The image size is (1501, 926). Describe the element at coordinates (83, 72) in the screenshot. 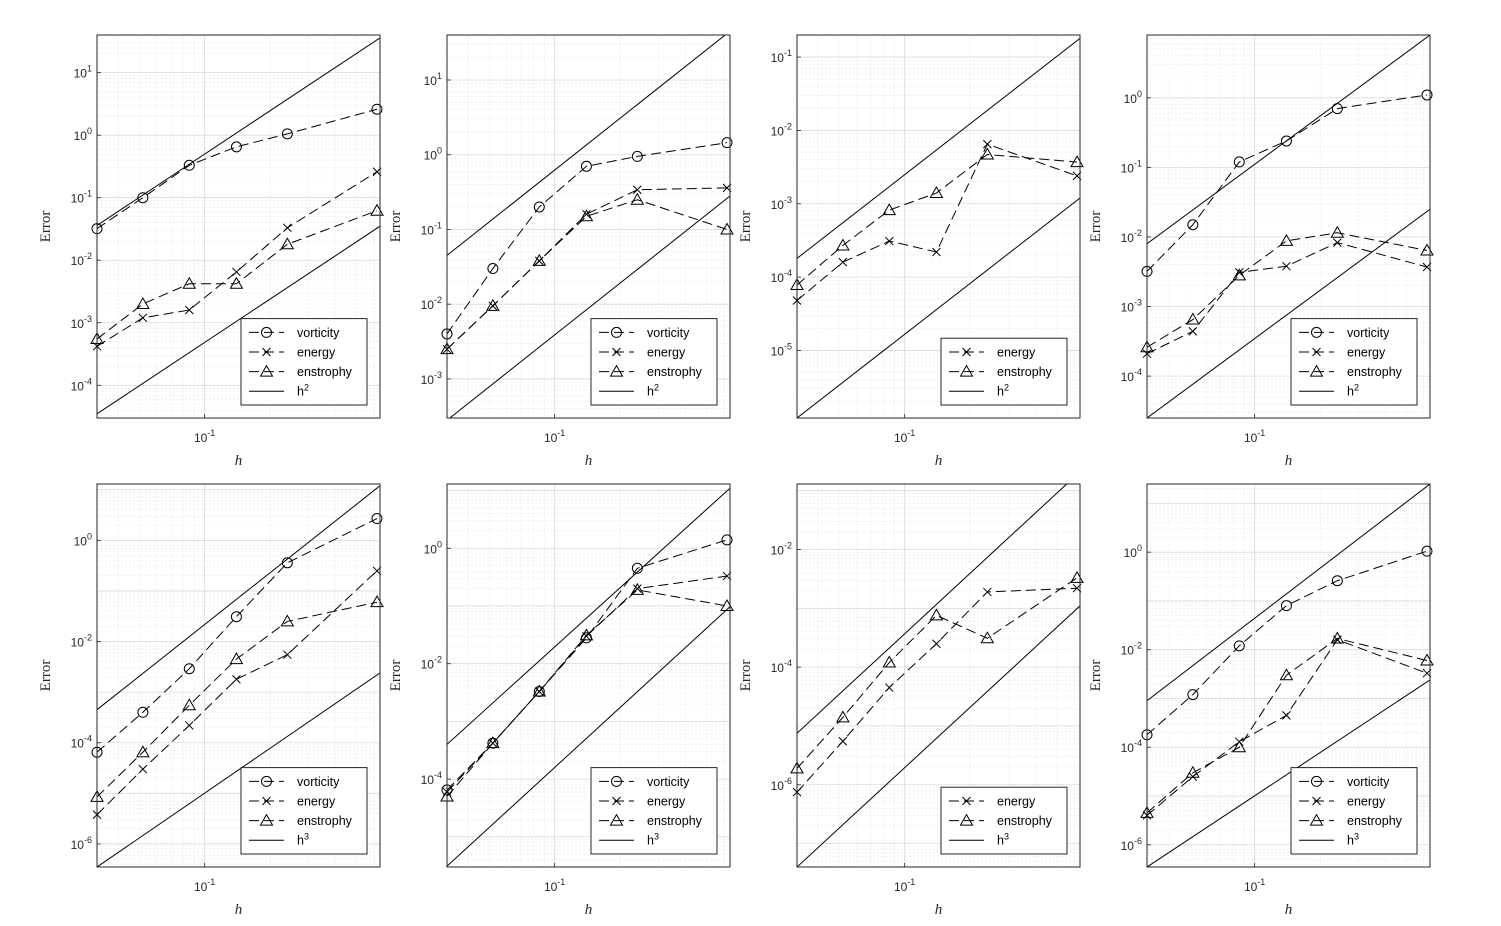

I see `y-tick-label: 10¹` at that location.